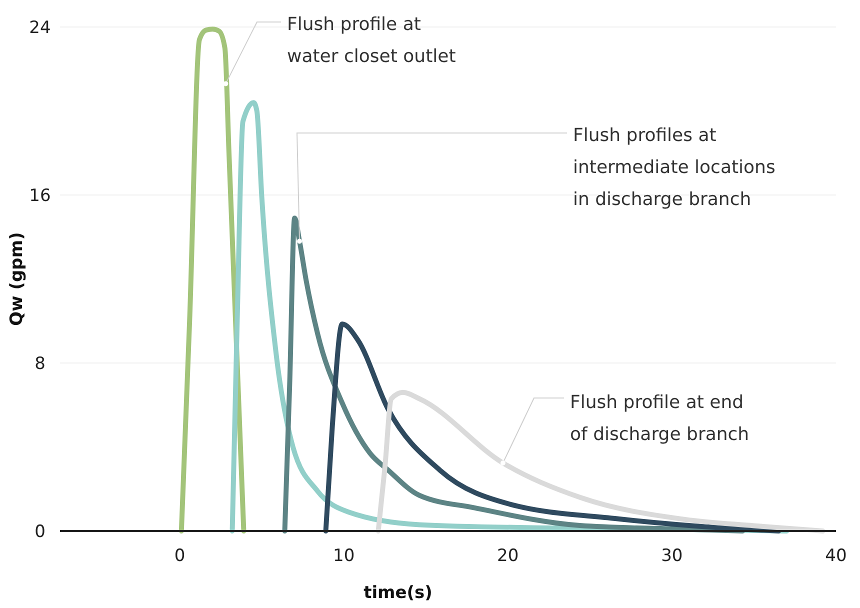 The width and height of the screenshot is (860, 608). I want to click on annotation: Flush profiles at intermediate locations in discharge branch, so click(674, 167).